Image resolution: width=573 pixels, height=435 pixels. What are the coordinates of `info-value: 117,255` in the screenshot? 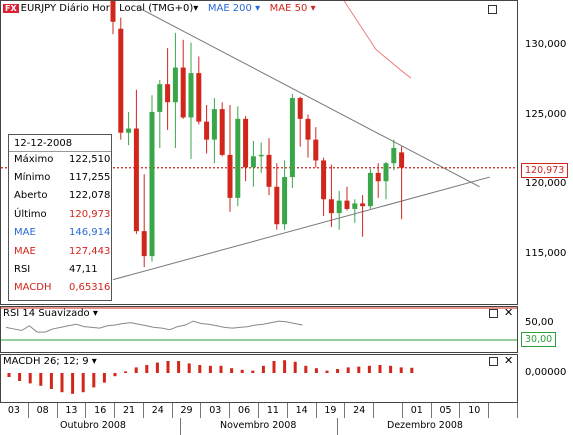 It's located at (90, 177).